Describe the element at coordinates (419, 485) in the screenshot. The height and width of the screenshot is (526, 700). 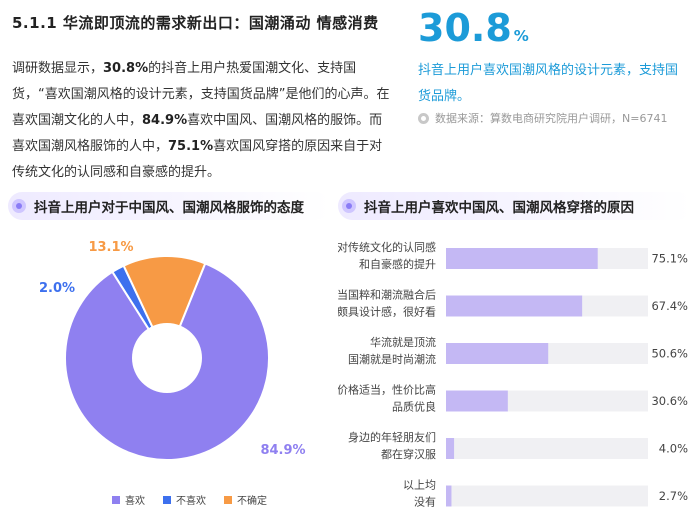
I see `category-label-5: 以上均` at that location.